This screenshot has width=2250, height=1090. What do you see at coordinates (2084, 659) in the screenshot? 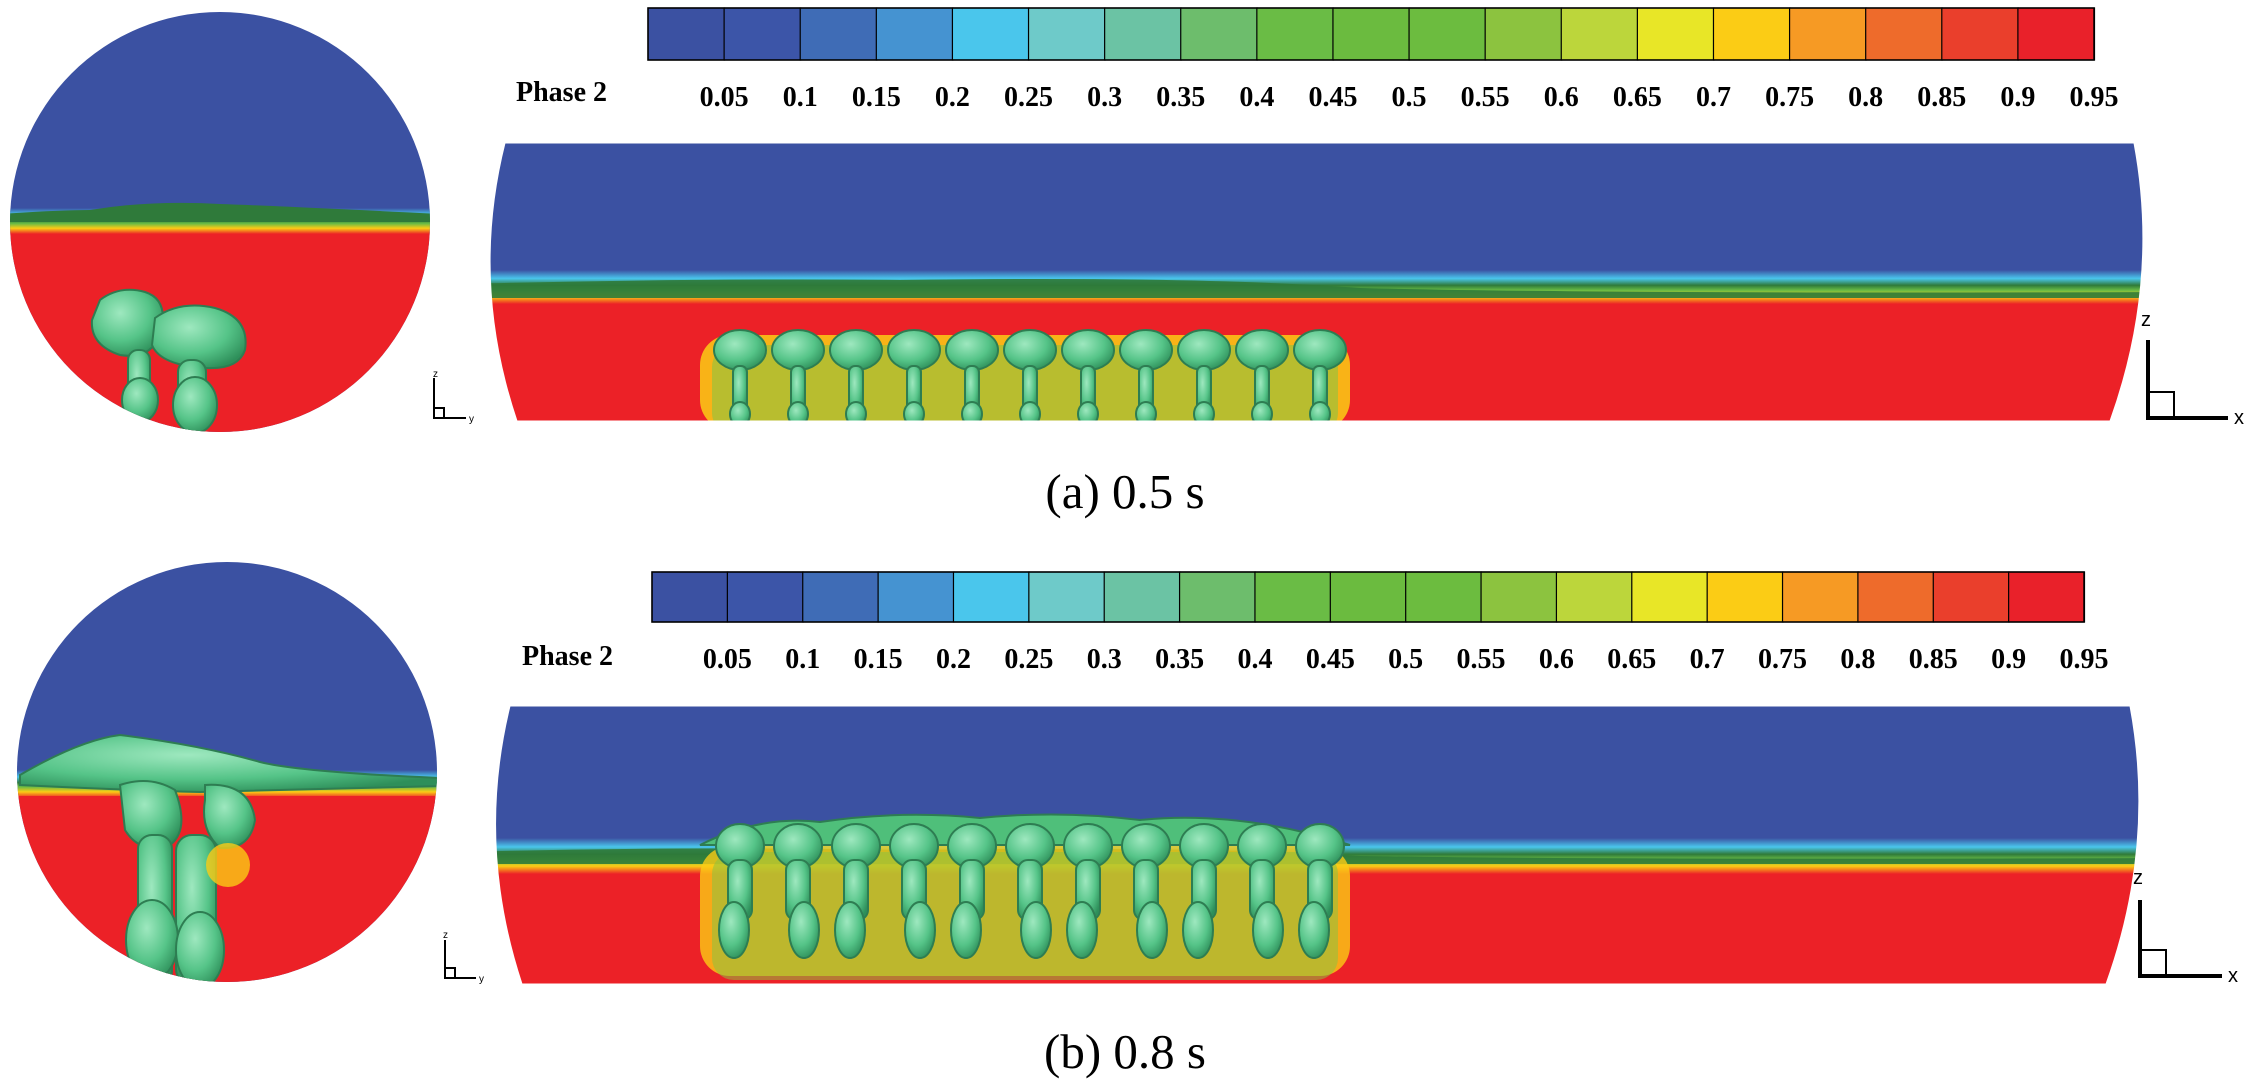
I see `colorbar-tick-label: 0.95` at bounding box center [2084, 659].